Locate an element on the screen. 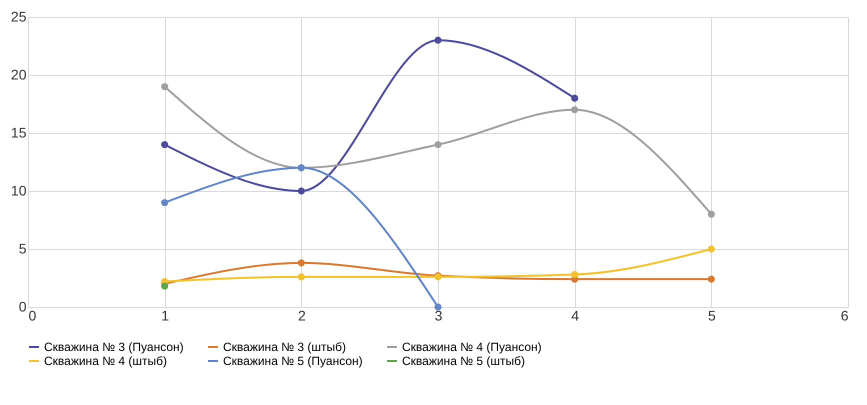 The image size is (867, 405). x-tick-label: 4 is located at coordinates (575, 316).